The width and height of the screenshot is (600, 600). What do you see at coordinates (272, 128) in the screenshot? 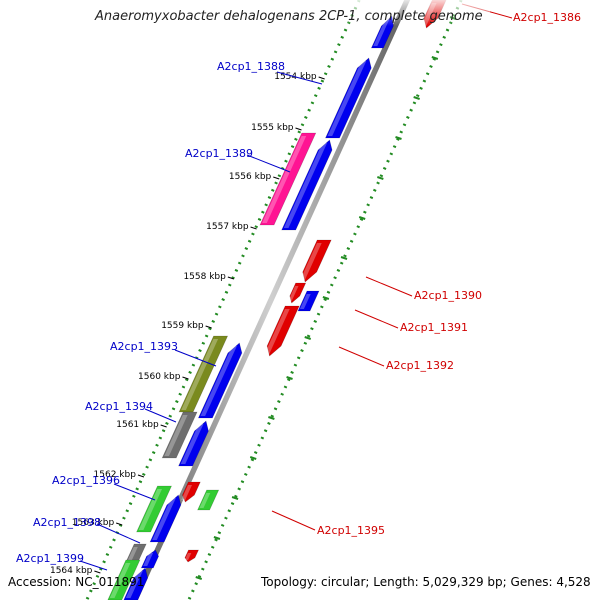
I see `kbp-label: 1555 kbp` at bounding box center [272, 128].